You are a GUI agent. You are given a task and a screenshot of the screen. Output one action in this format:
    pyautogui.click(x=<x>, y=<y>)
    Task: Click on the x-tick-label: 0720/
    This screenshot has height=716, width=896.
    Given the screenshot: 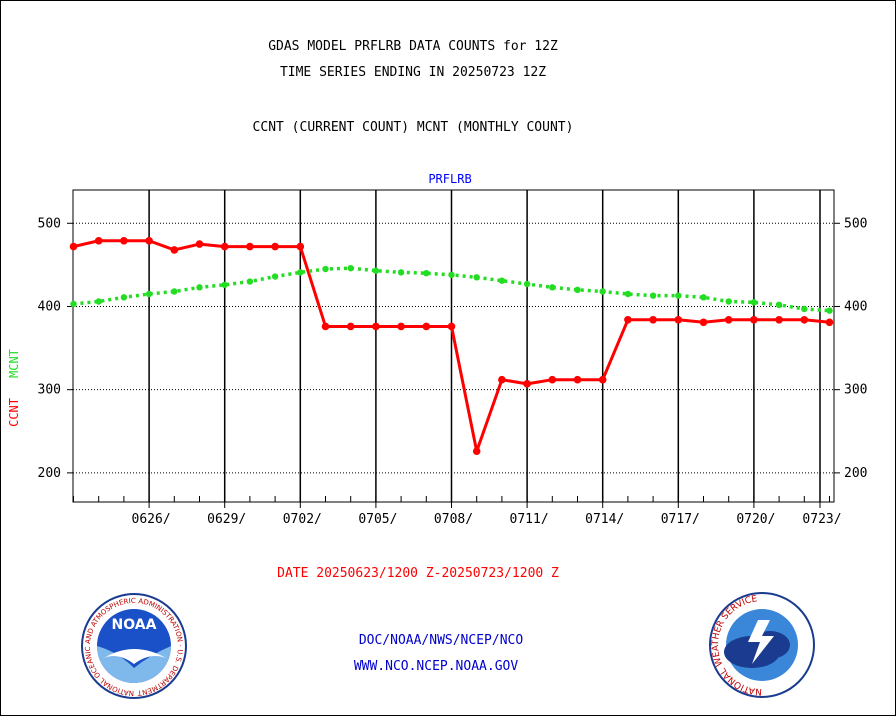 What is the action you would take?
    pyautogui.click(x=755, y=519)
    